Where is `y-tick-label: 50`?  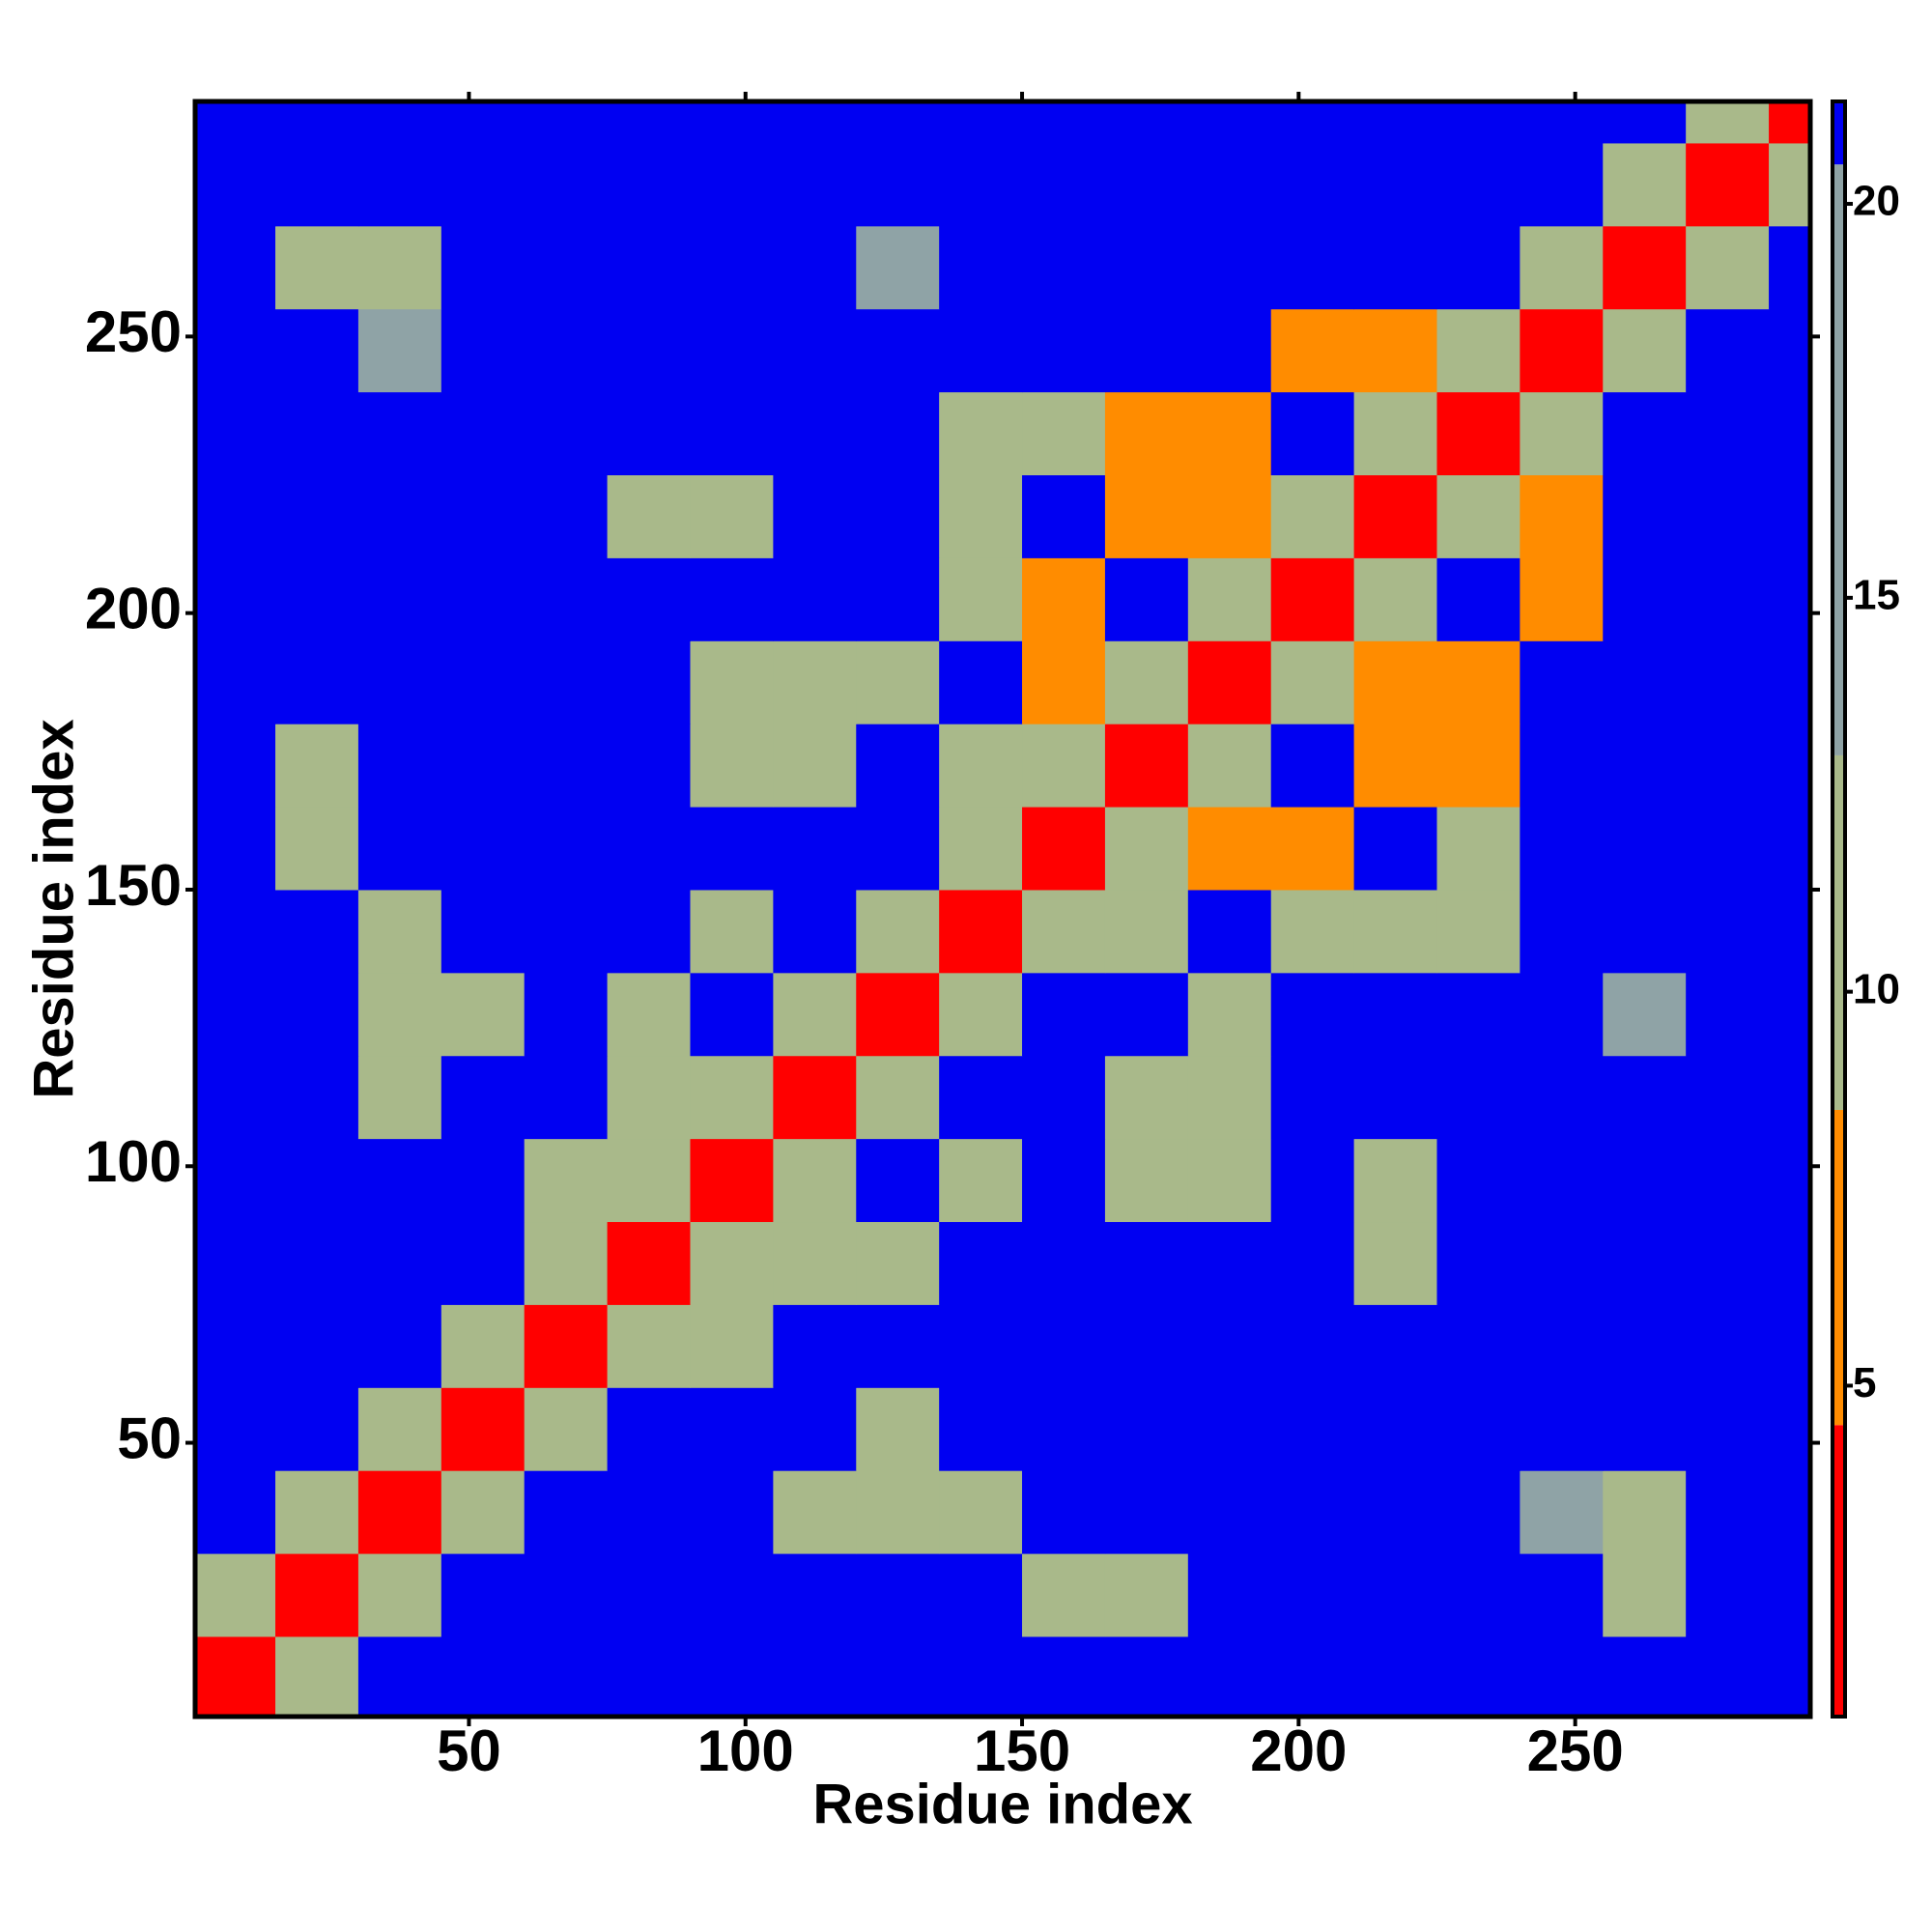
y-tick-label: 50 is located at coordinates (149, 1438).